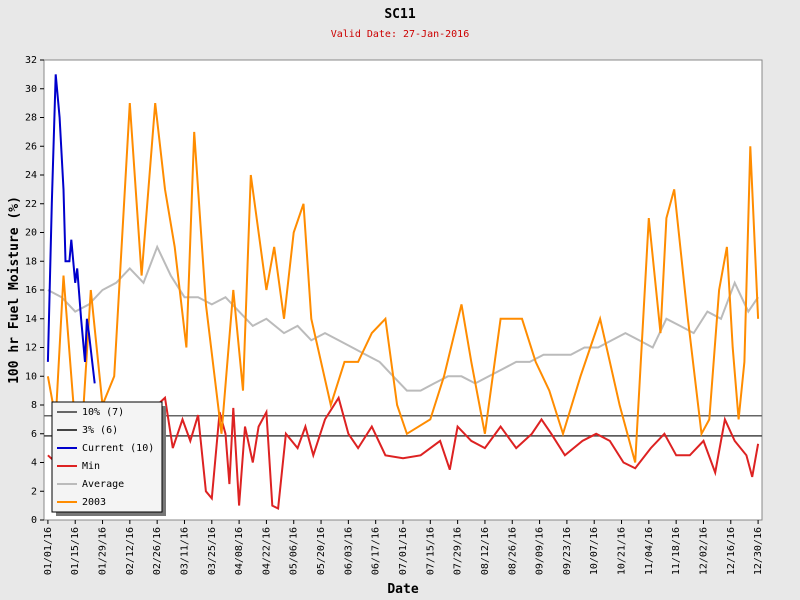 The width and height of the screenshot is (800, 600). I want to click on legend-box, so click(107, 457).